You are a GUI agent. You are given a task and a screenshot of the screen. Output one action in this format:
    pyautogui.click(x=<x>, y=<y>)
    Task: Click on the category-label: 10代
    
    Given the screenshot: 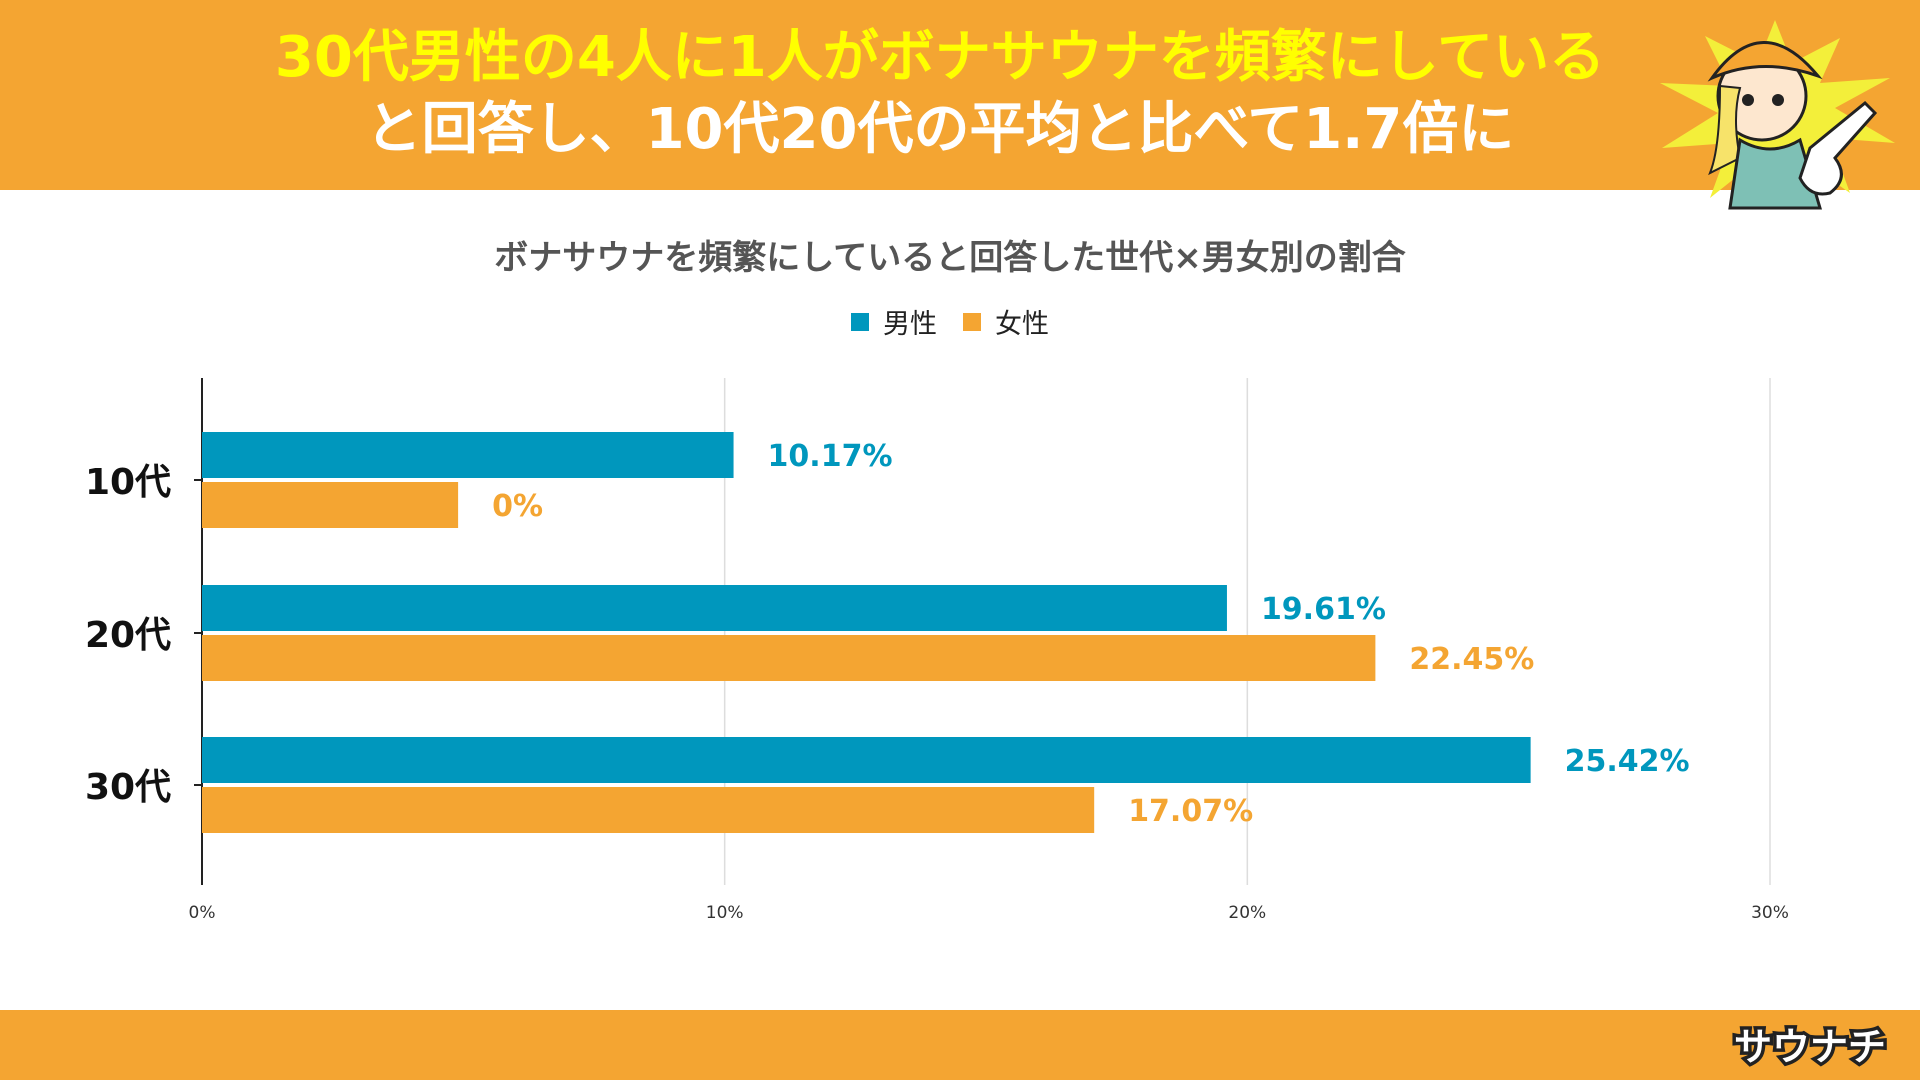 What is the action you would take?
    pyautogui.click(x=128, y=482)
    